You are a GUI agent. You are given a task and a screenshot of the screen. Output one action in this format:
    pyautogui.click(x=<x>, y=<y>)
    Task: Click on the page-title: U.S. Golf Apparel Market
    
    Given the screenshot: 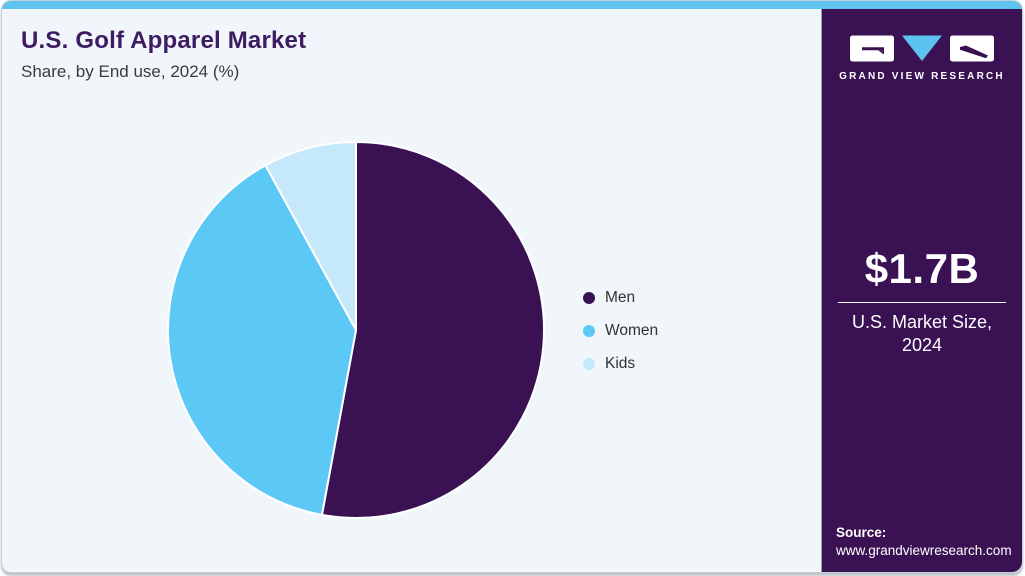 What is the action you would take?
    pyautogui.click(x=164, y=40)
    